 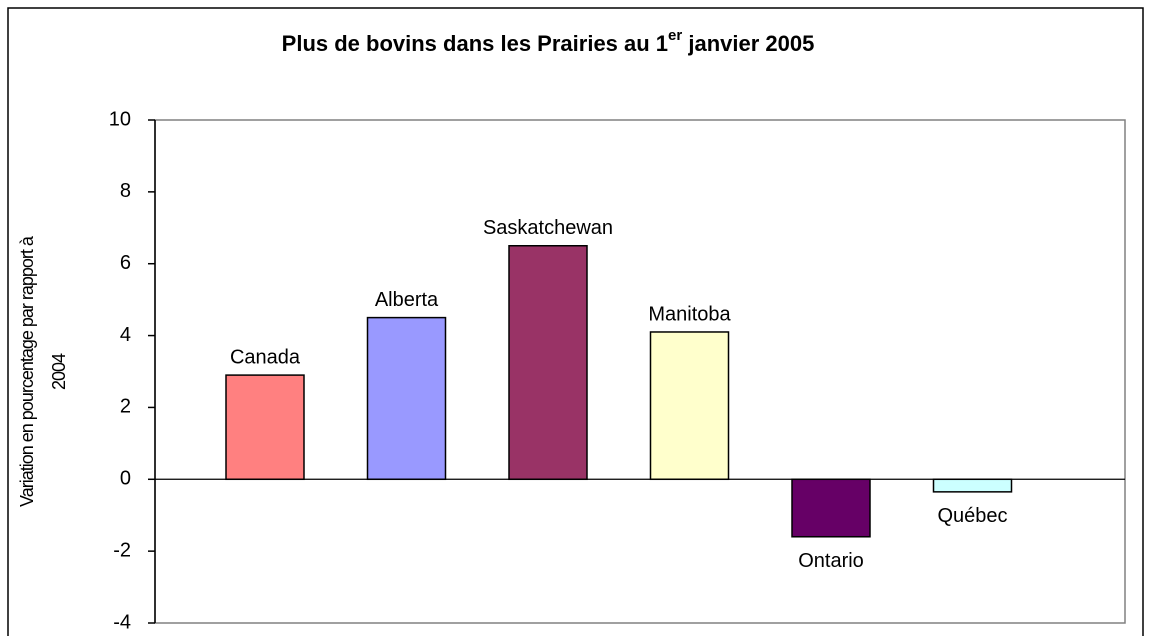 What do you see at coordinates (125, 335) in the screenshot?
I see `y-tick-label: 4` at bounding box center [125, 335].